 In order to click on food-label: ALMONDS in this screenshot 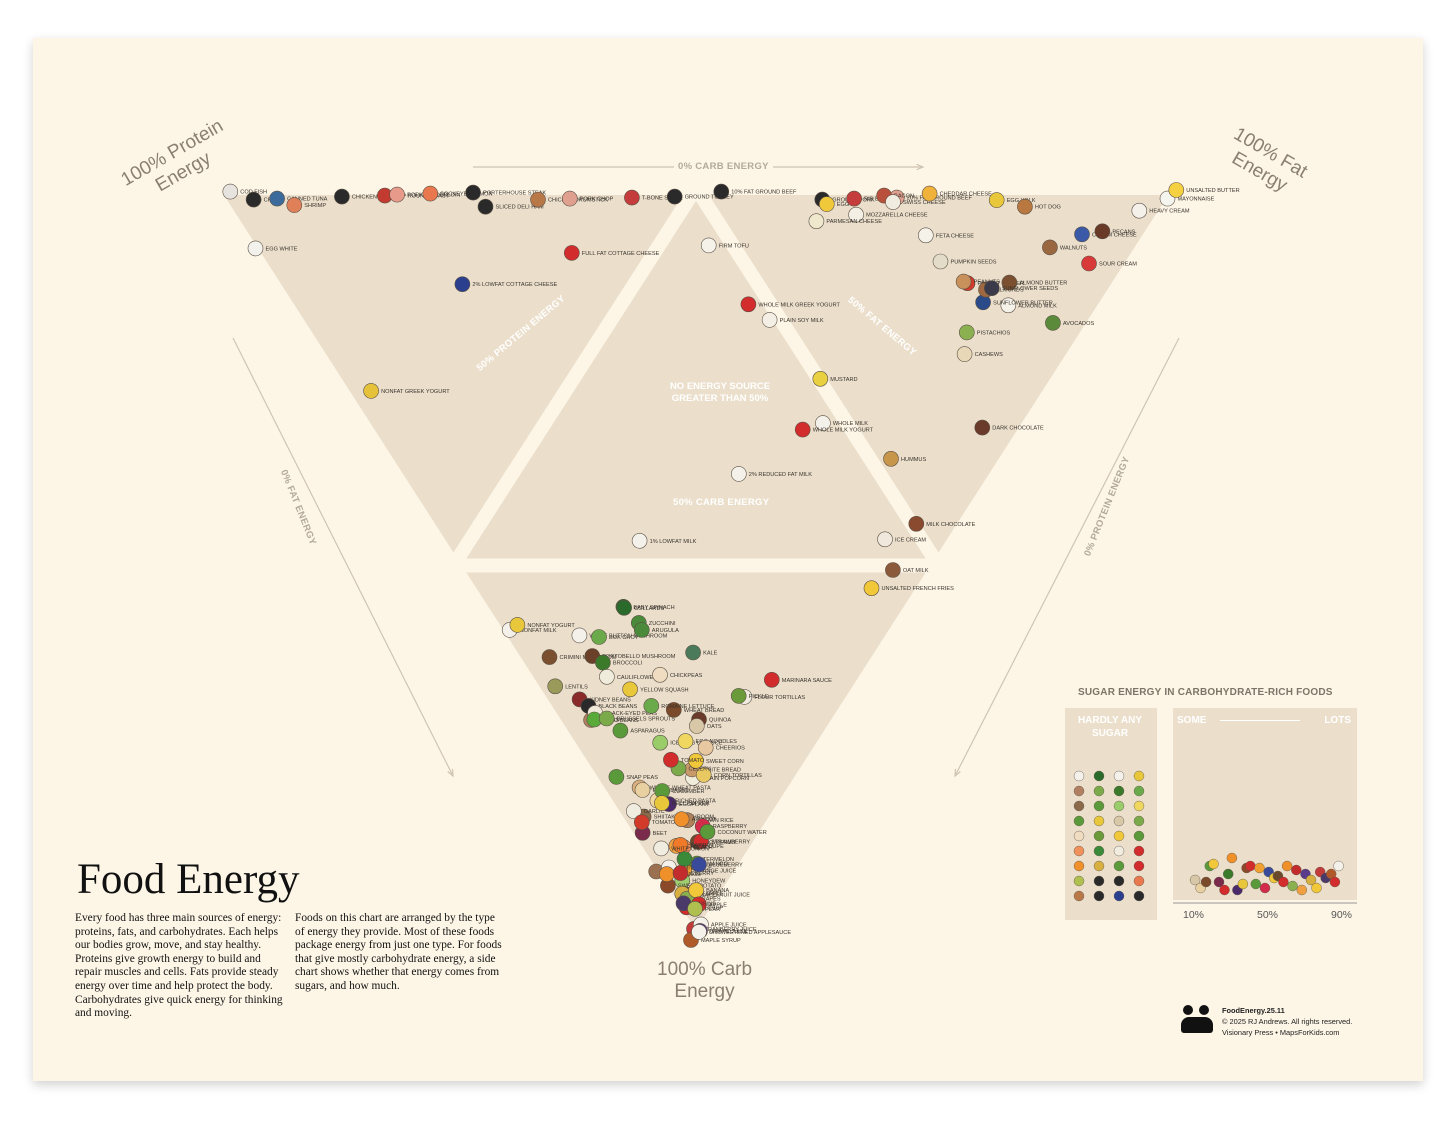, I will do `click(1010, 291)`.